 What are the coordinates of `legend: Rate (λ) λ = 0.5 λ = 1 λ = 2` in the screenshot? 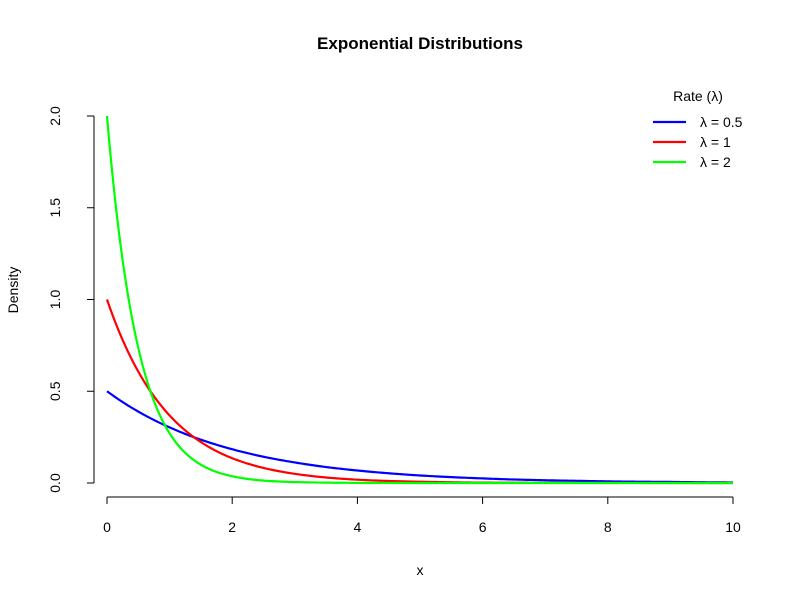 It's located at (698, 129).